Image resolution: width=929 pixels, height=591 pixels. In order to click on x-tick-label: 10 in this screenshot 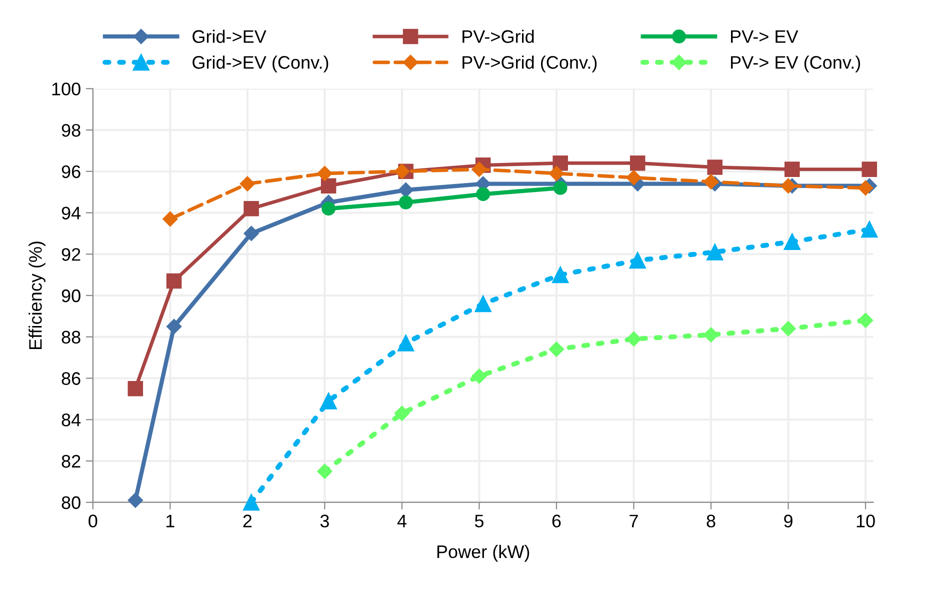, I will do `click(865, 521)`.